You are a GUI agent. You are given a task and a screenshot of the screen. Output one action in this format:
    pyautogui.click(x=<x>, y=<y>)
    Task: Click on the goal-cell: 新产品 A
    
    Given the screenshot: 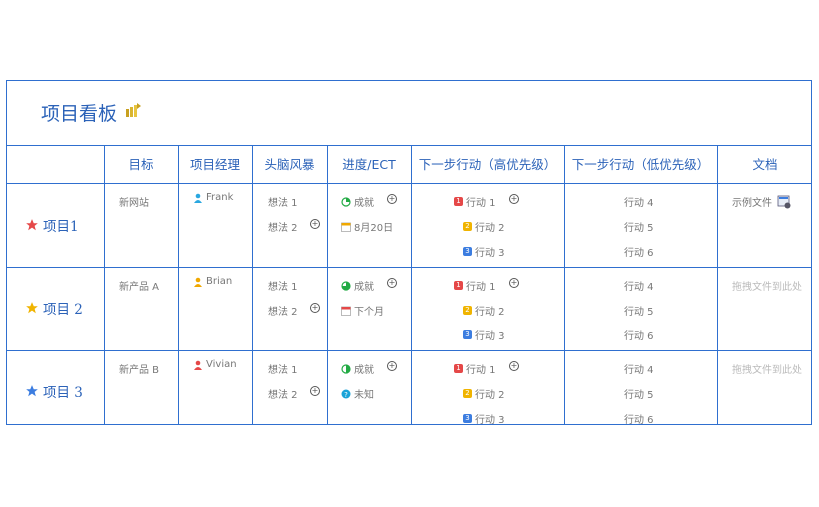 What is the action you would take?
    pyautogui.click(x=139, y=287)
    